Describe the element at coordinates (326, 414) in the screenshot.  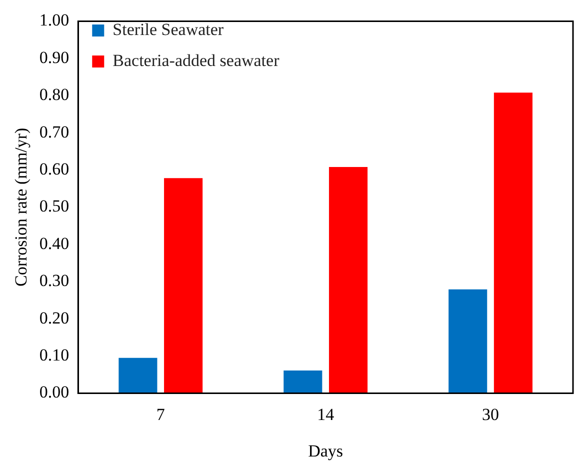
I see `x-tick-label: 14` at that location.